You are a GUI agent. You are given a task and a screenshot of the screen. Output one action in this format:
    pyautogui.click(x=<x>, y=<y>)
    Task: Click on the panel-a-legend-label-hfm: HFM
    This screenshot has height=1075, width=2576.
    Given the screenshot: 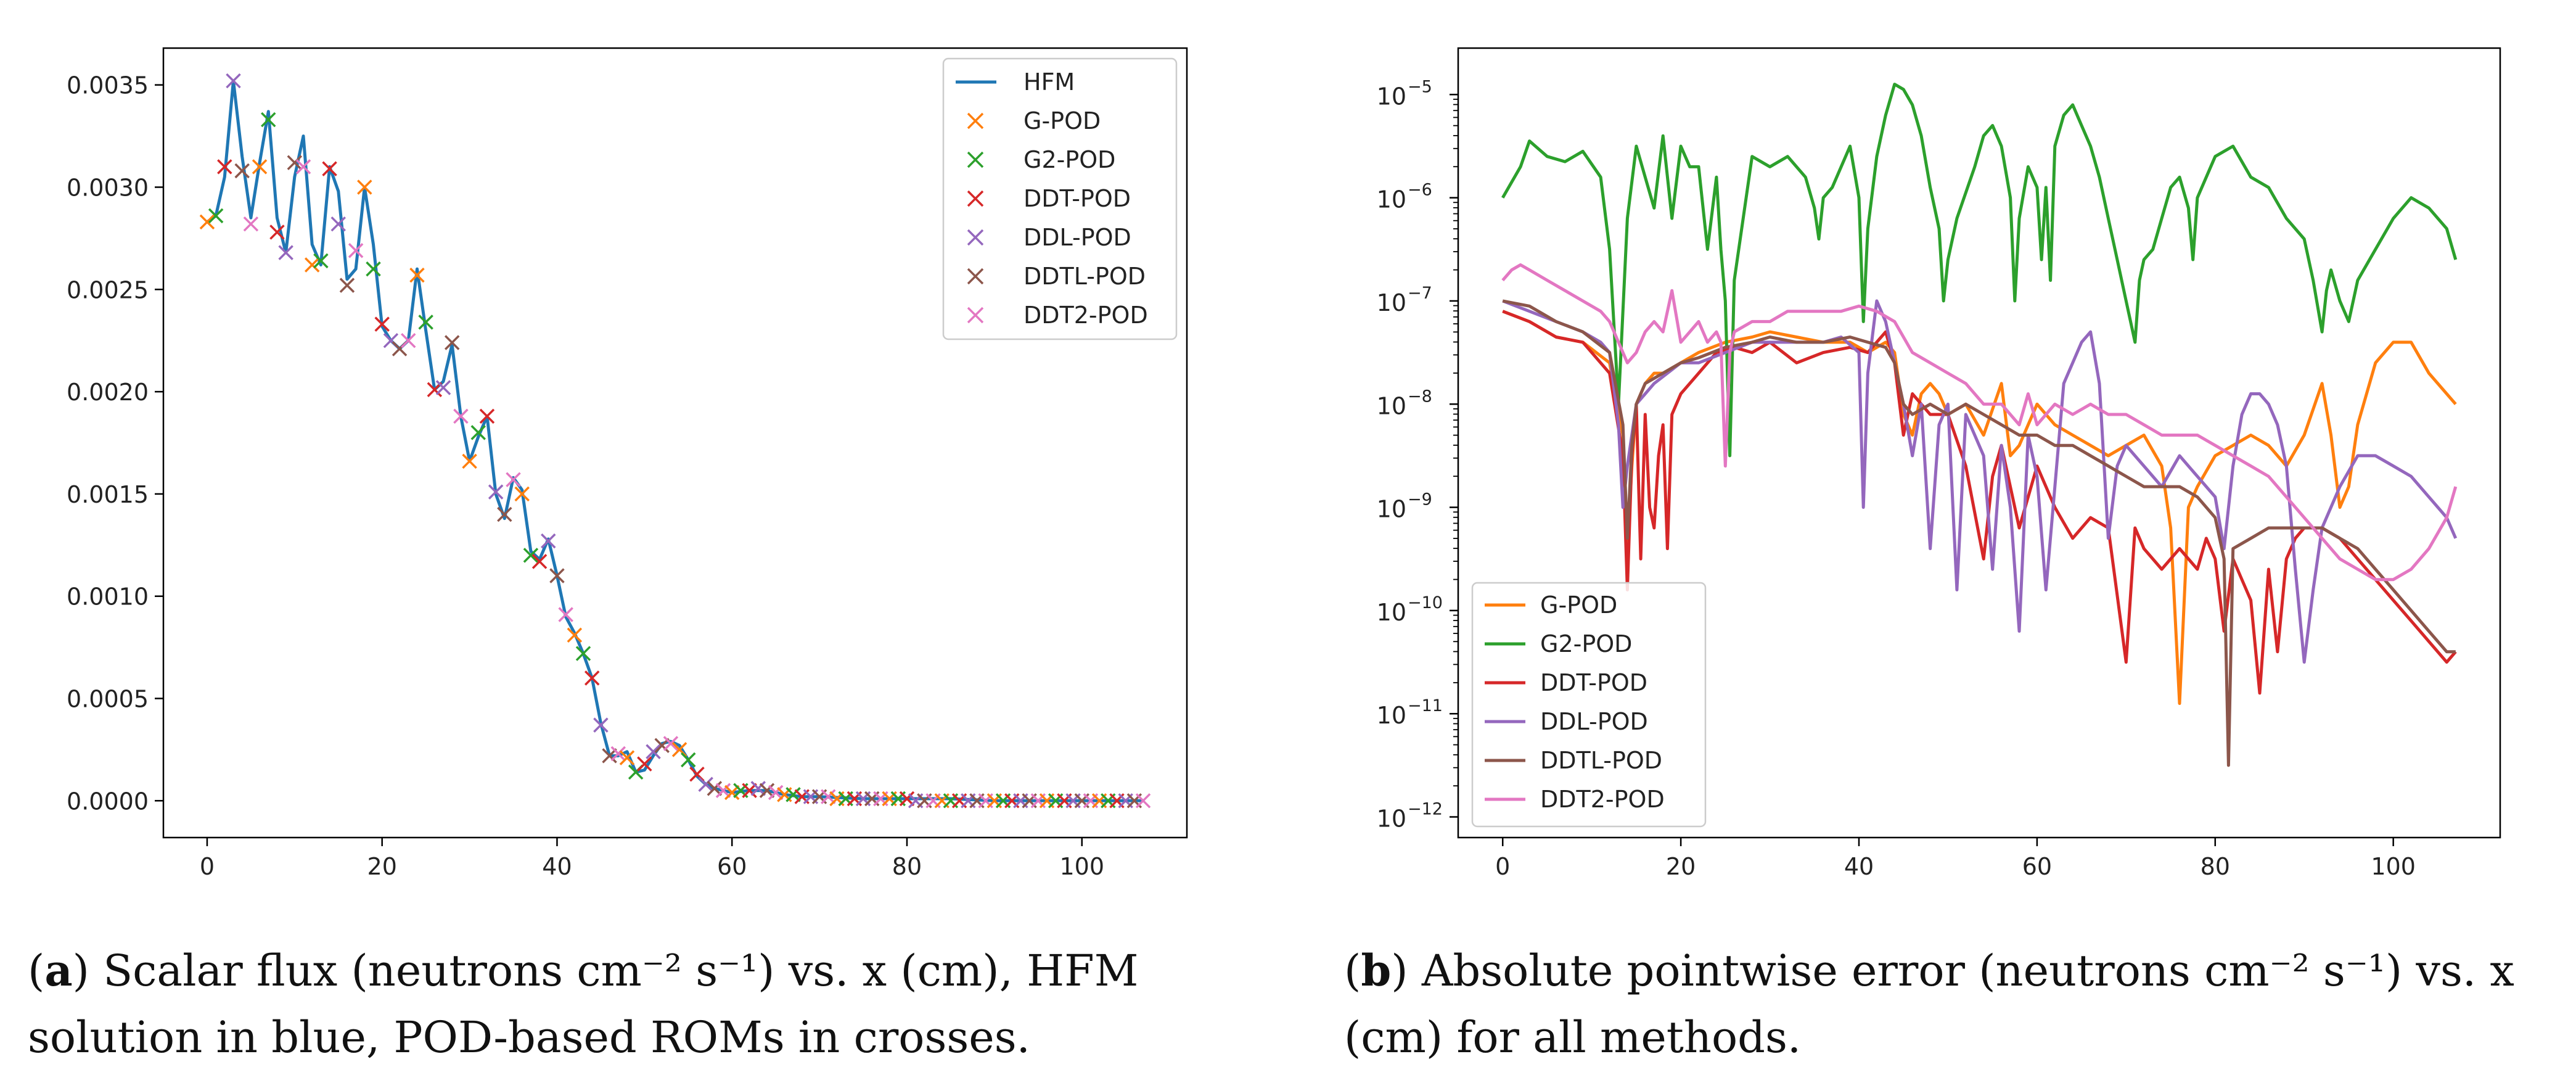 What is the action you would take?
    pyautogui.click(x=1049, y=82)
    